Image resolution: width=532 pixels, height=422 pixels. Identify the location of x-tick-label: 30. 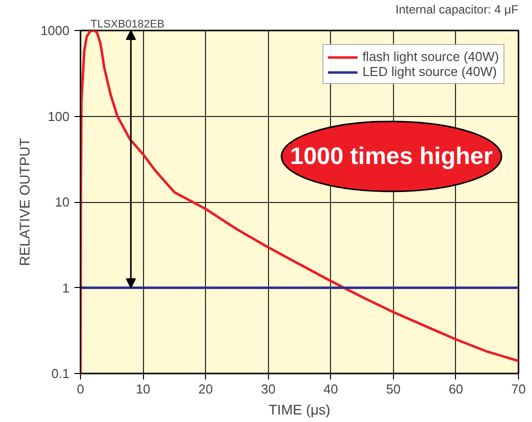
(268, 389).